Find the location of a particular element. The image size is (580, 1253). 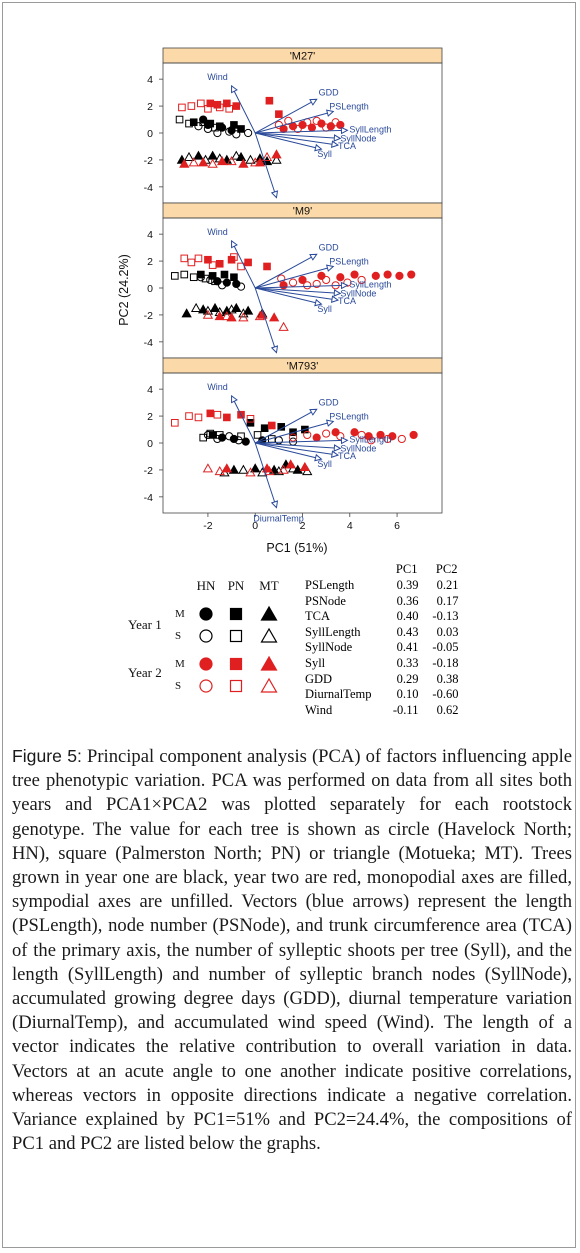

y-tick-label: 4 is located at coordinates (150, 235).